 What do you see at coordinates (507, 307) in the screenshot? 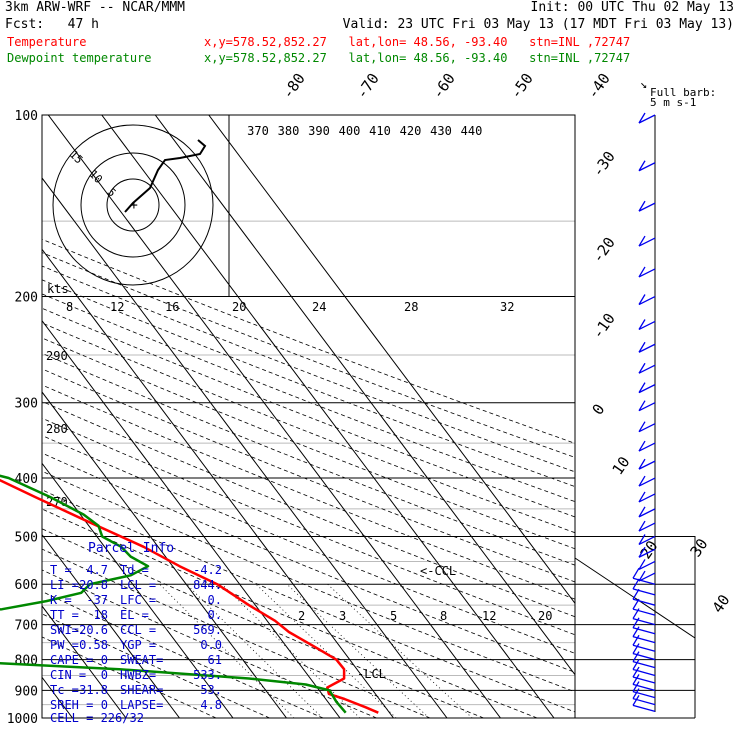
I see `wind-speed-label: 32` at bounding box center [507, 307].